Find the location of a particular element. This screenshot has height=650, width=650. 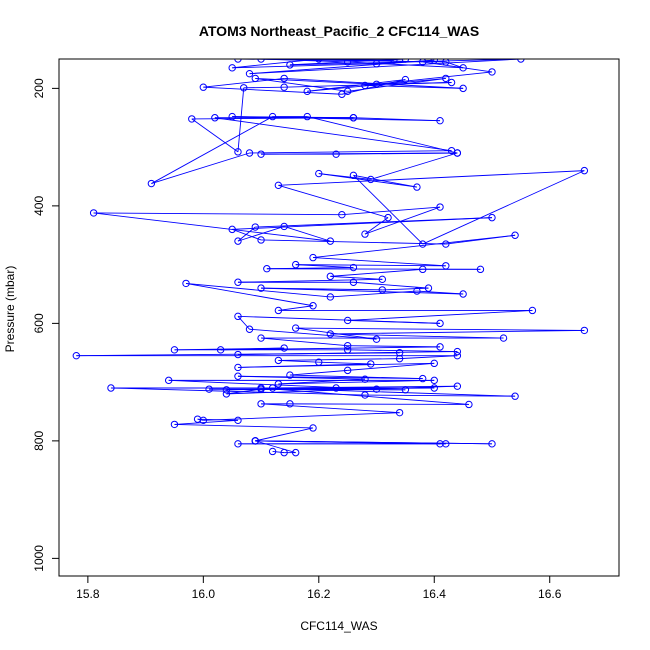

y-tick-label: 400 is located at coordinates (39, 206).